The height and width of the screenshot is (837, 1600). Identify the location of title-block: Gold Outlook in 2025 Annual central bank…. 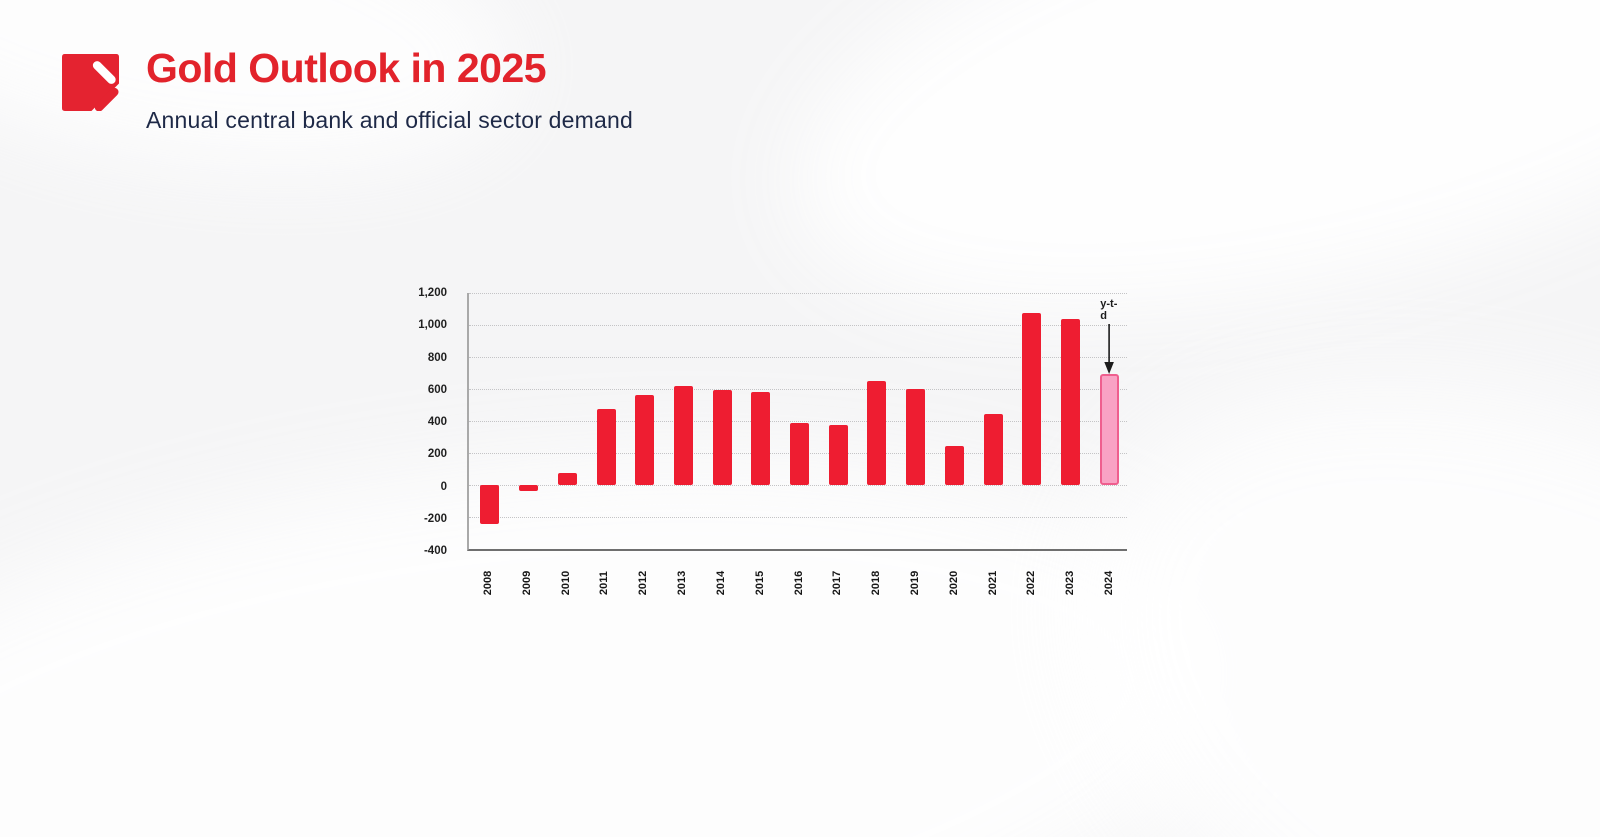
(389, 89).